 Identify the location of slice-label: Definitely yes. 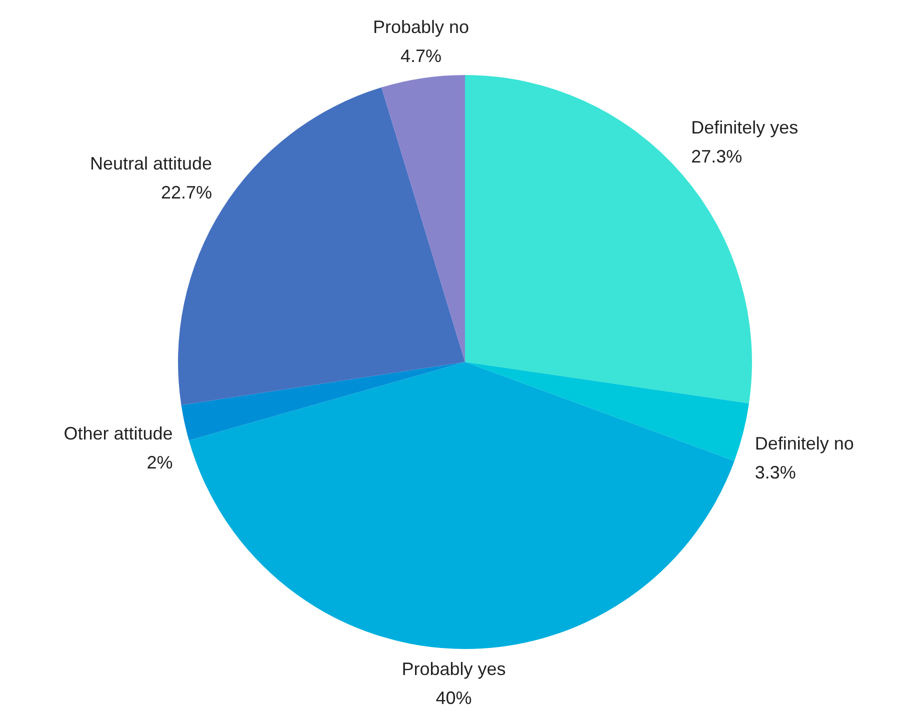
(744, 127).